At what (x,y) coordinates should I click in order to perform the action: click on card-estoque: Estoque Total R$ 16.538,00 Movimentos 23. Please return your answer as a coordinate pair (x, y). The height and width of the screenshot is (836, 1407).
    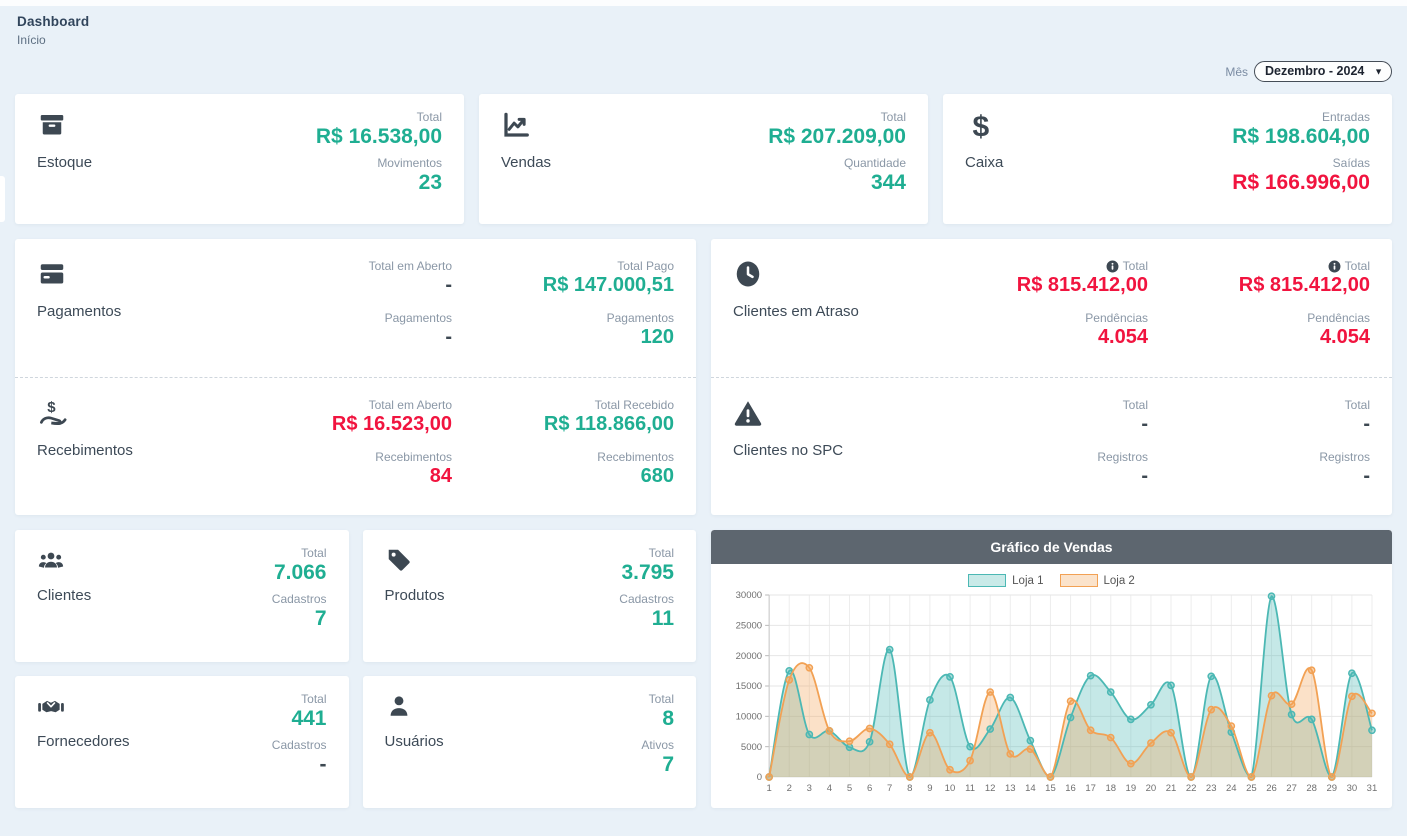
    Looking at the image, I should click on (239, 159).